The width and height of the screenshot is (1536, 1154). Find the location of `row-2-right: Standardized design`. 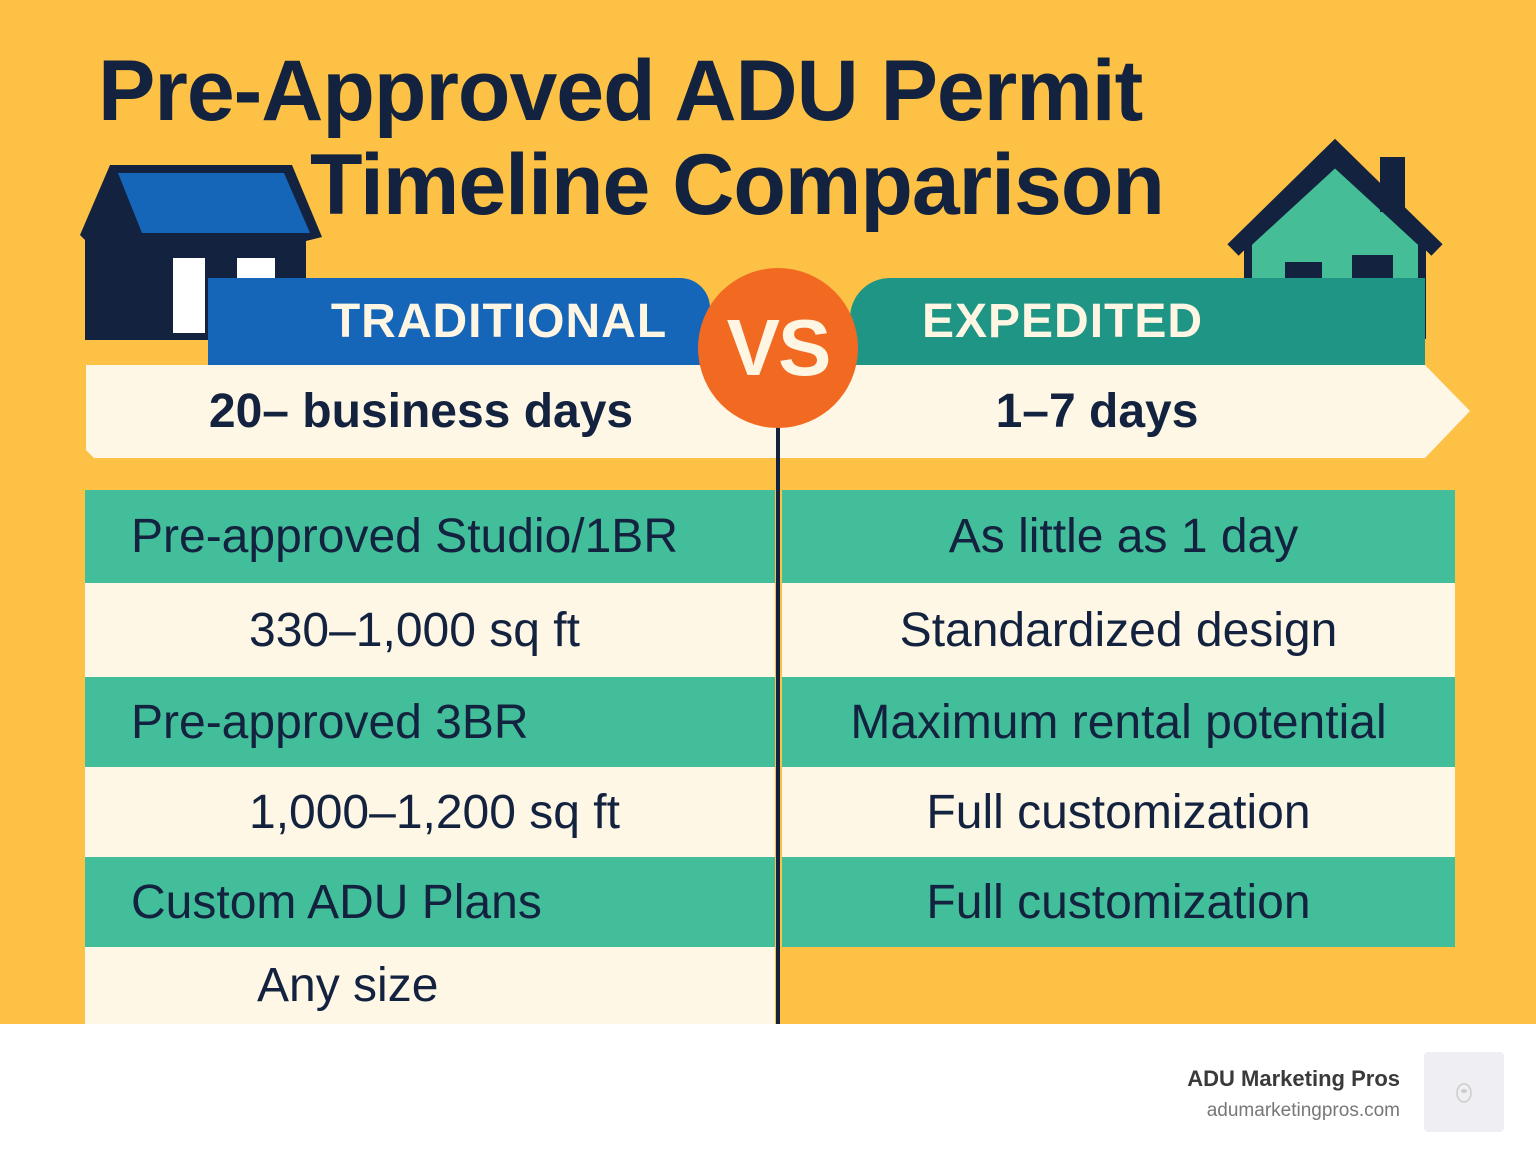

row-2-right: Standardized design is located at coordinates (1118, 630).